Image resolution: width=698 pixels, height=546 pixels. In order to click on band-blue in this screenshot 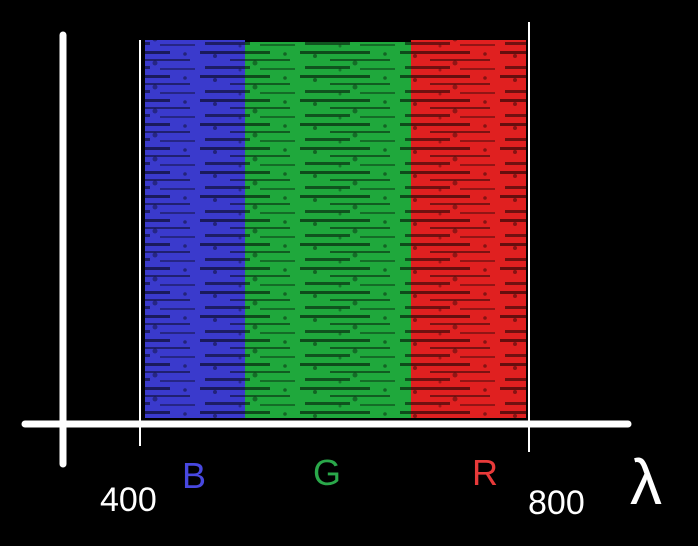, I will do `click(195, 229)`.